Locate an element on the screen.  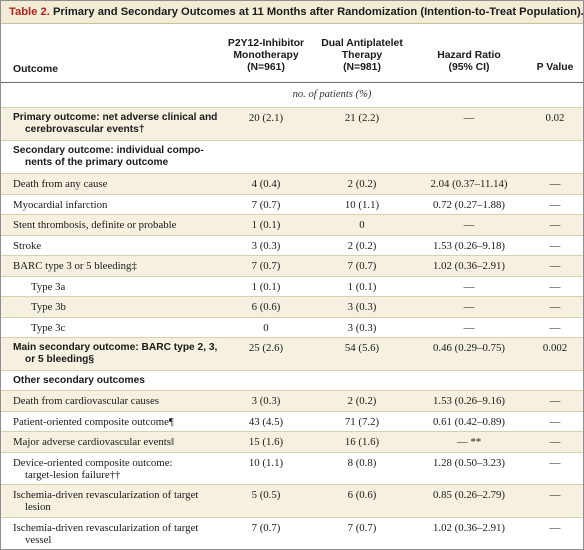
outcome-label-line: Main secondary outcome: BARC type 2, 3, is located at coordinates (115, 347).